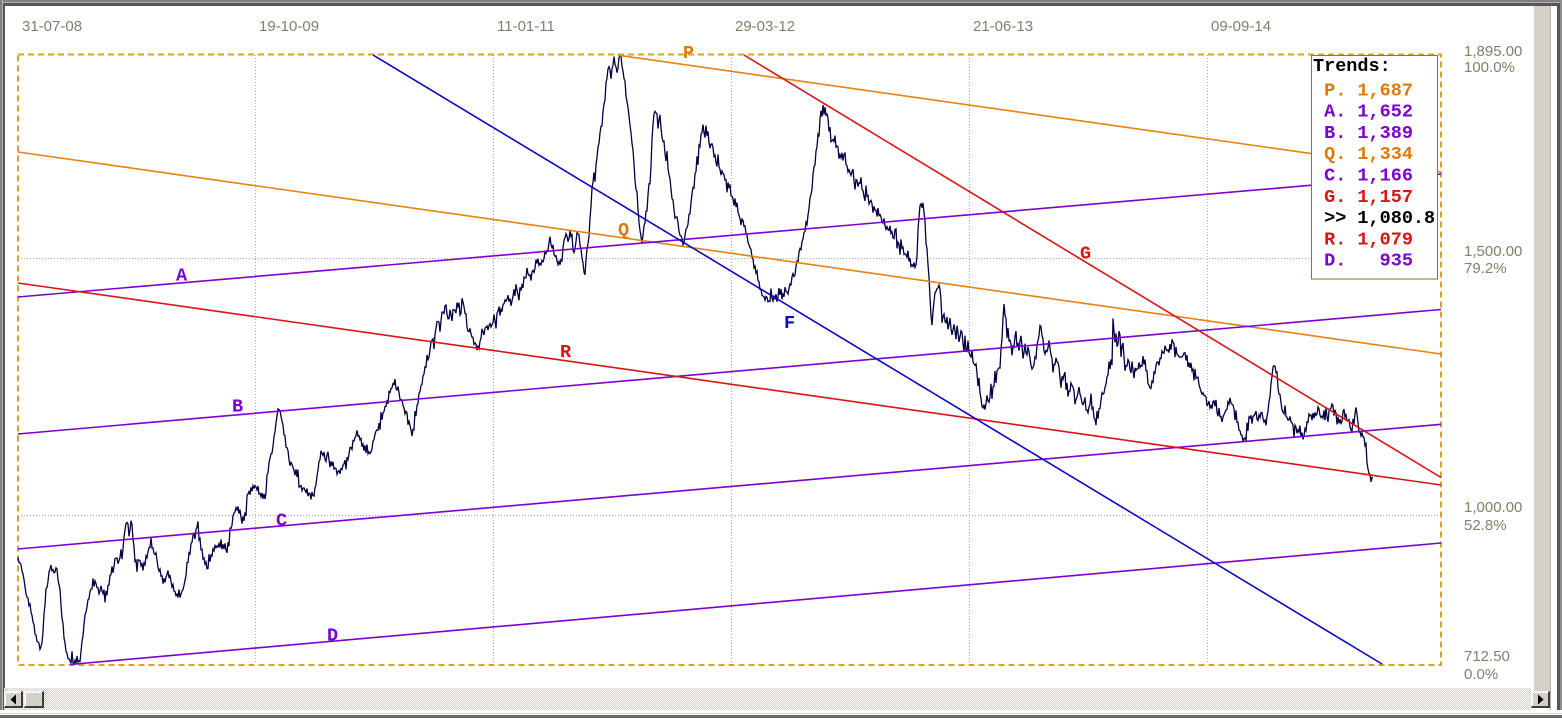 Image resolution: width=1562 pixels, height=718 pixels. Describe the element at coordinates (1003, 26) in the screenshot. I see `svg-text: 21-06-13` at that location.